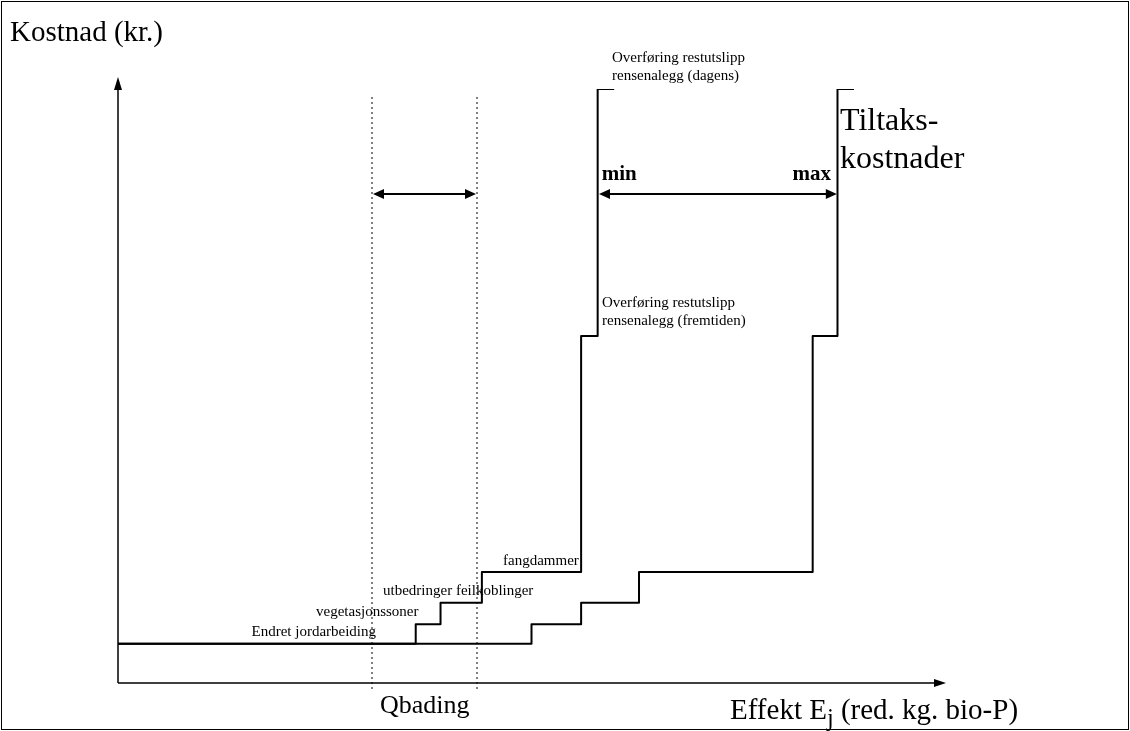  What do you see at coordinates (87, 31) in the screenshot?
I see `y-axis-title: Kostnad (kr.)` at bounding box center [87, 31].